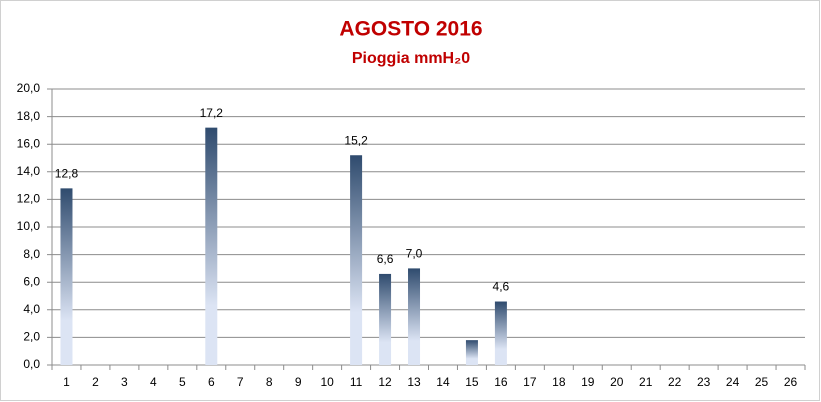 This screenshot has height=402, width=821. Describe the element at coordinates (411, 58) in the screenshot. I see `chart-subtitle: Pioggia mmH₂0` at that location.